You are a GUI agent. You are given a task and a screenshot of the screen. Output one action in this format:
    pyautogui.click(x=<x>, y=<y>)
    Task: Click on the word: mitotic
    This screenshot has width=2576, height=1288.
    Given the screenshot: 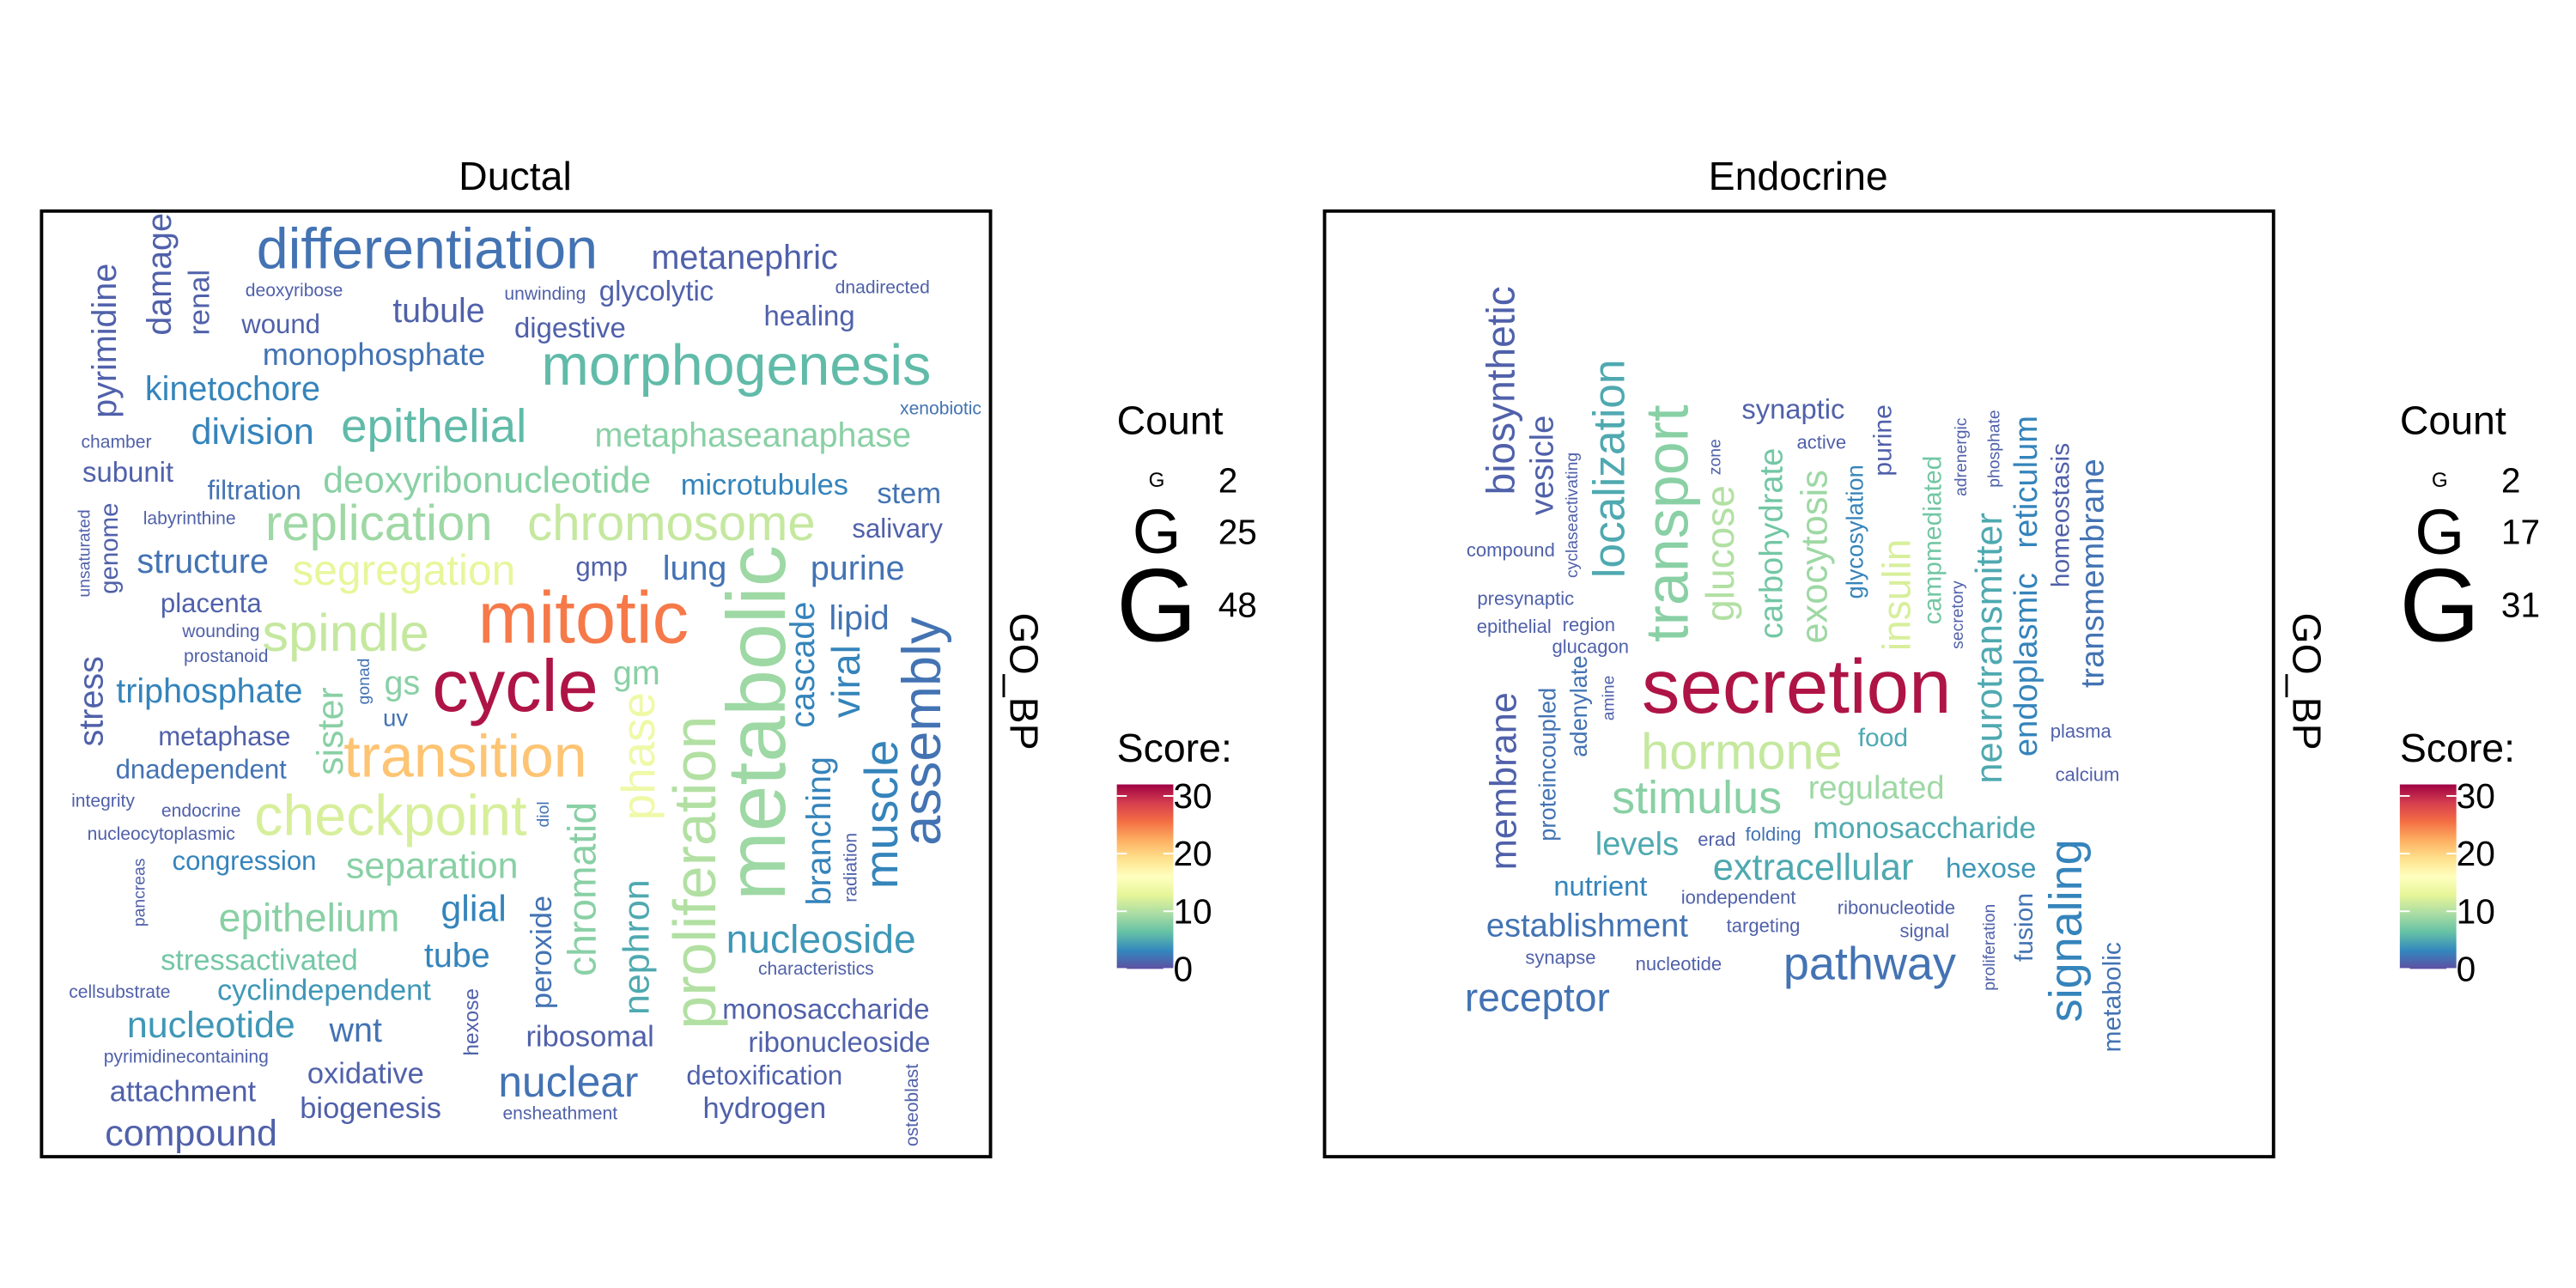 What is the action you would take?
    pyautogui.click(x=583, y=618)
    